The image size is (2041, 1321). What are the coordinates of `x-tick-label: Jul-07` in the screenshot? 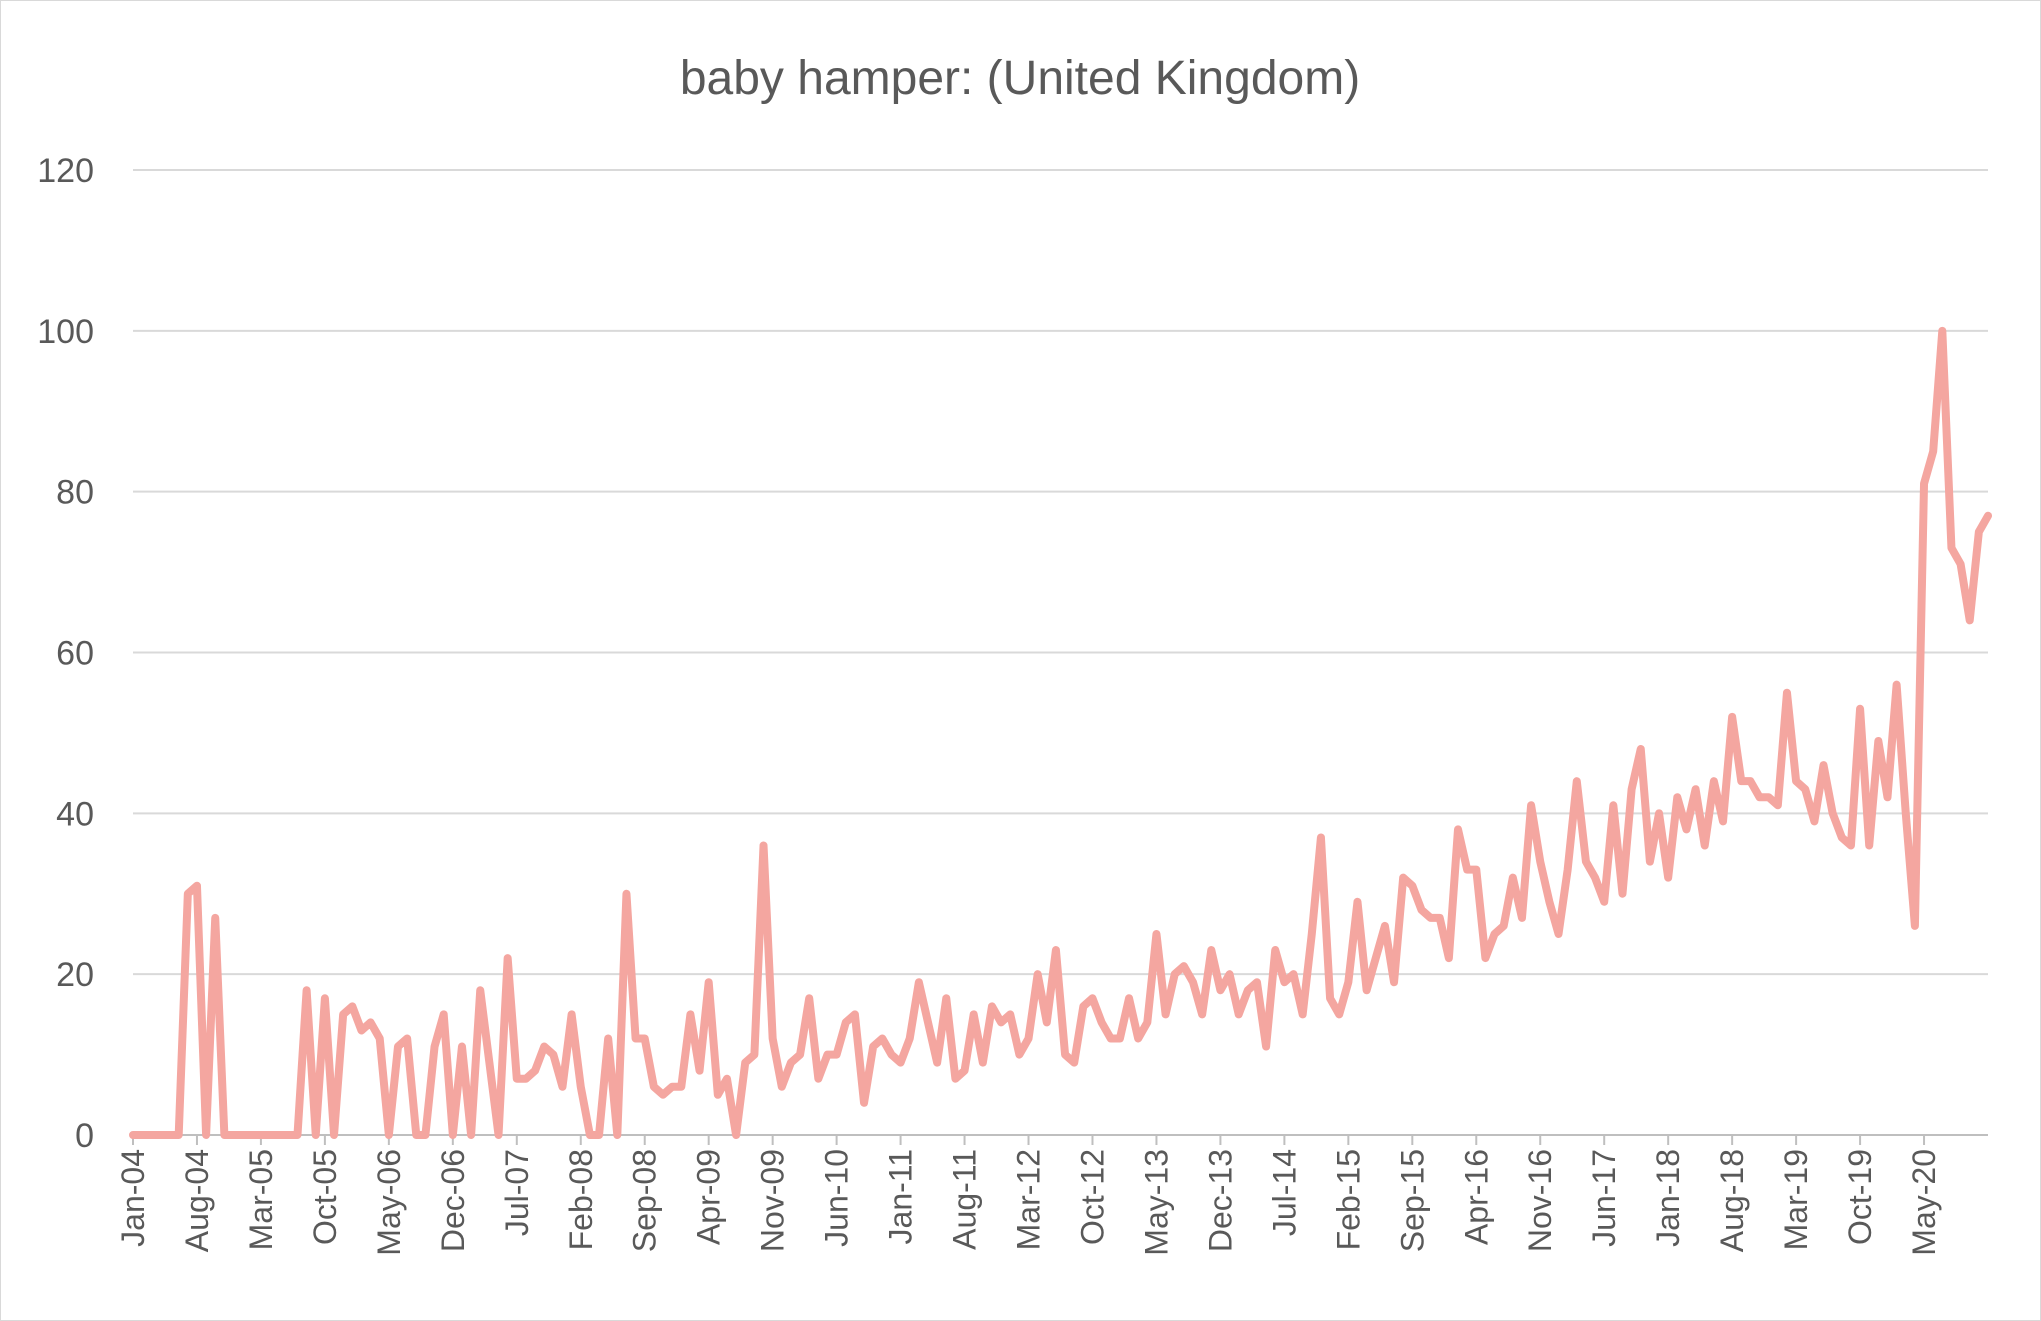 It's located at (517, 1192).